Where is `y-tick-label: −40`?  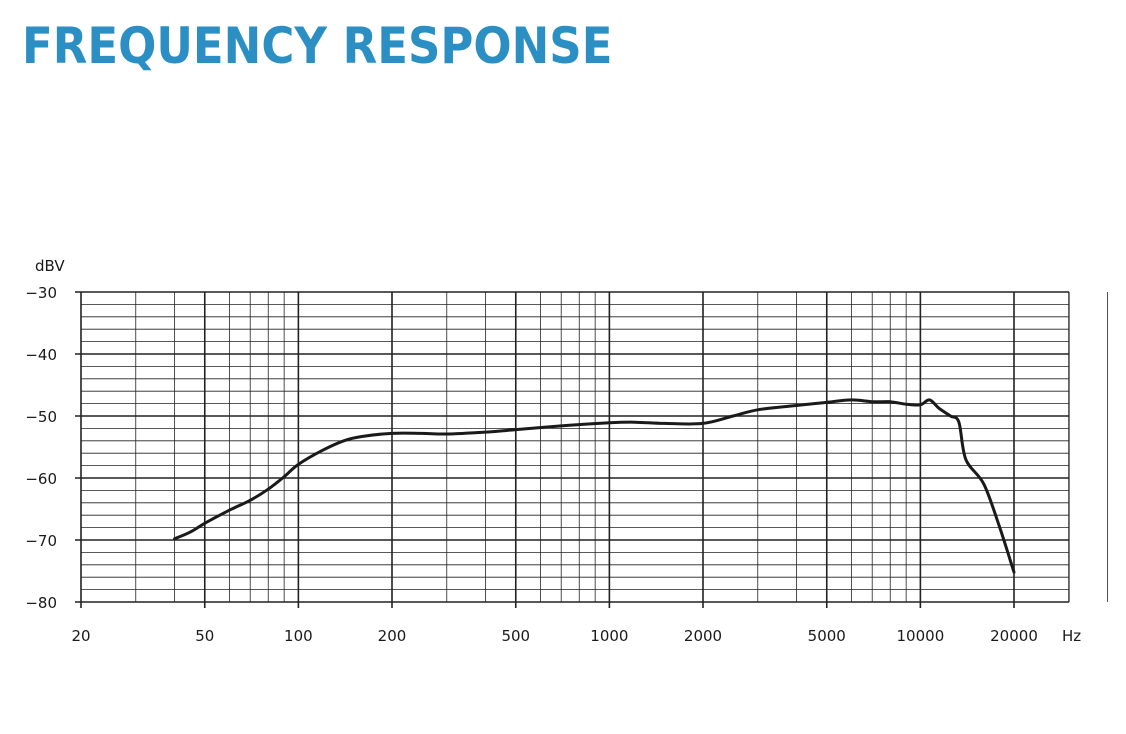
y-tick-label: −40 is located at coordinates (41, 355).